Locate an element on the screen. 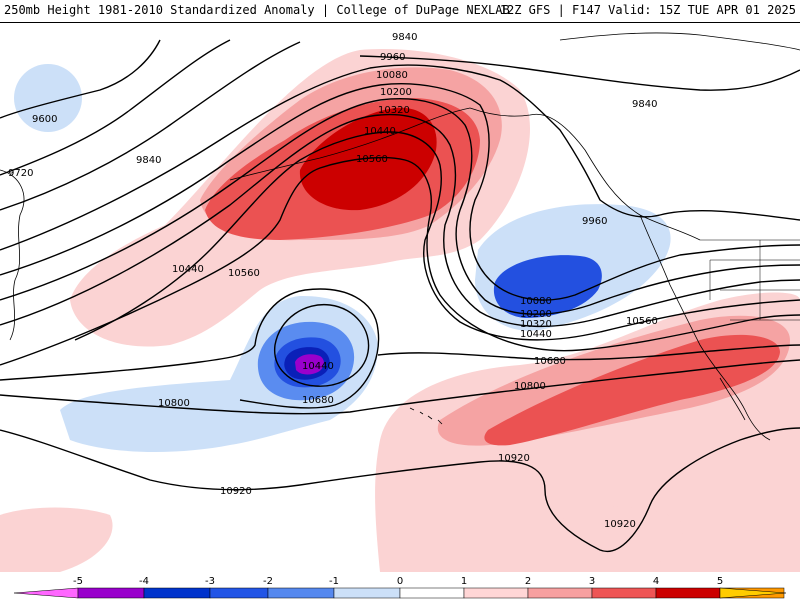  colorbar-tick: -2 is located at coordinates (268, 581).